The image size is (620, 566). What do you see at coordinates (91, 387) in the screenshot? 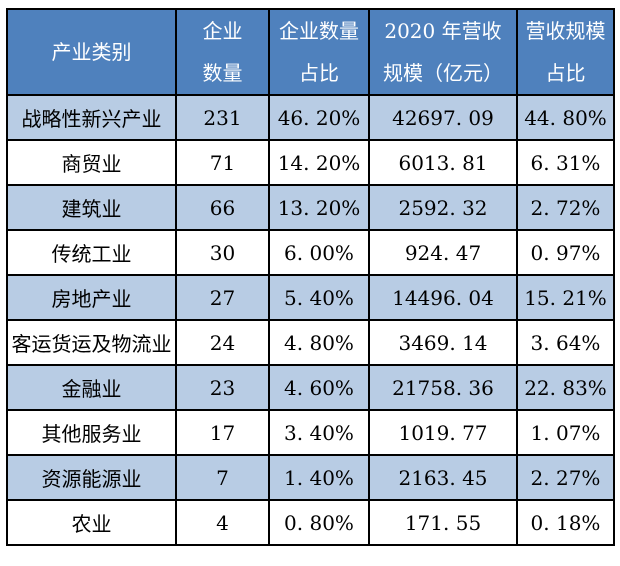
I see `cell-category: 金融业` at bounding box center [91, 387].